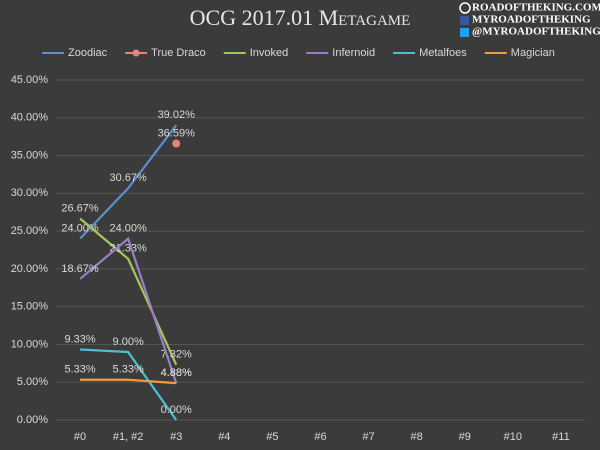  What do you see at coordinates (30, 118) in the screenshot?
I see `y-tick-label: 40.00%` at bounding box center [30, 118].